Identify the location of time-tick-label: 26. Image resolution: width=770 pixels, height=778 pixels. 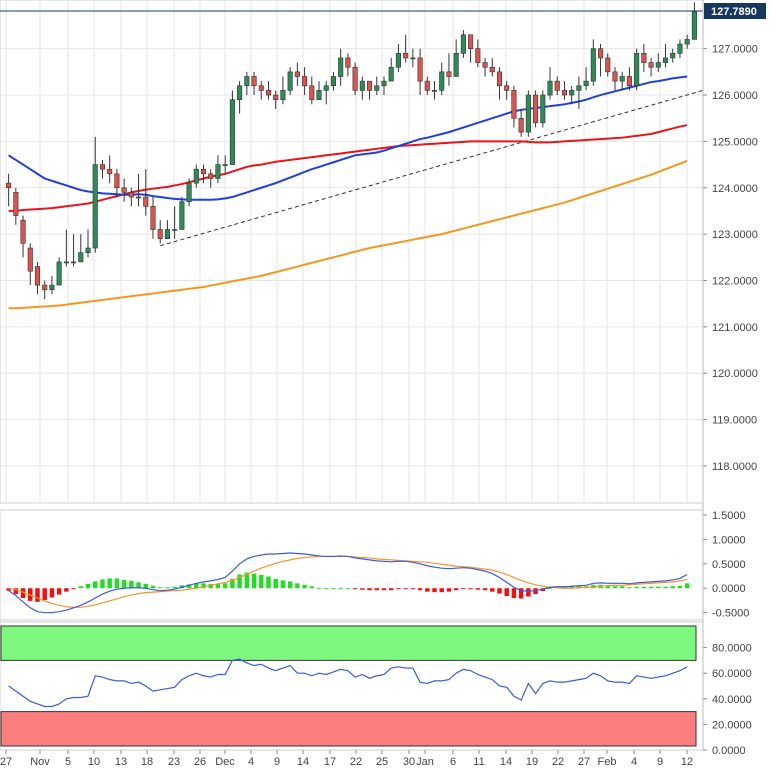
(200, 762).